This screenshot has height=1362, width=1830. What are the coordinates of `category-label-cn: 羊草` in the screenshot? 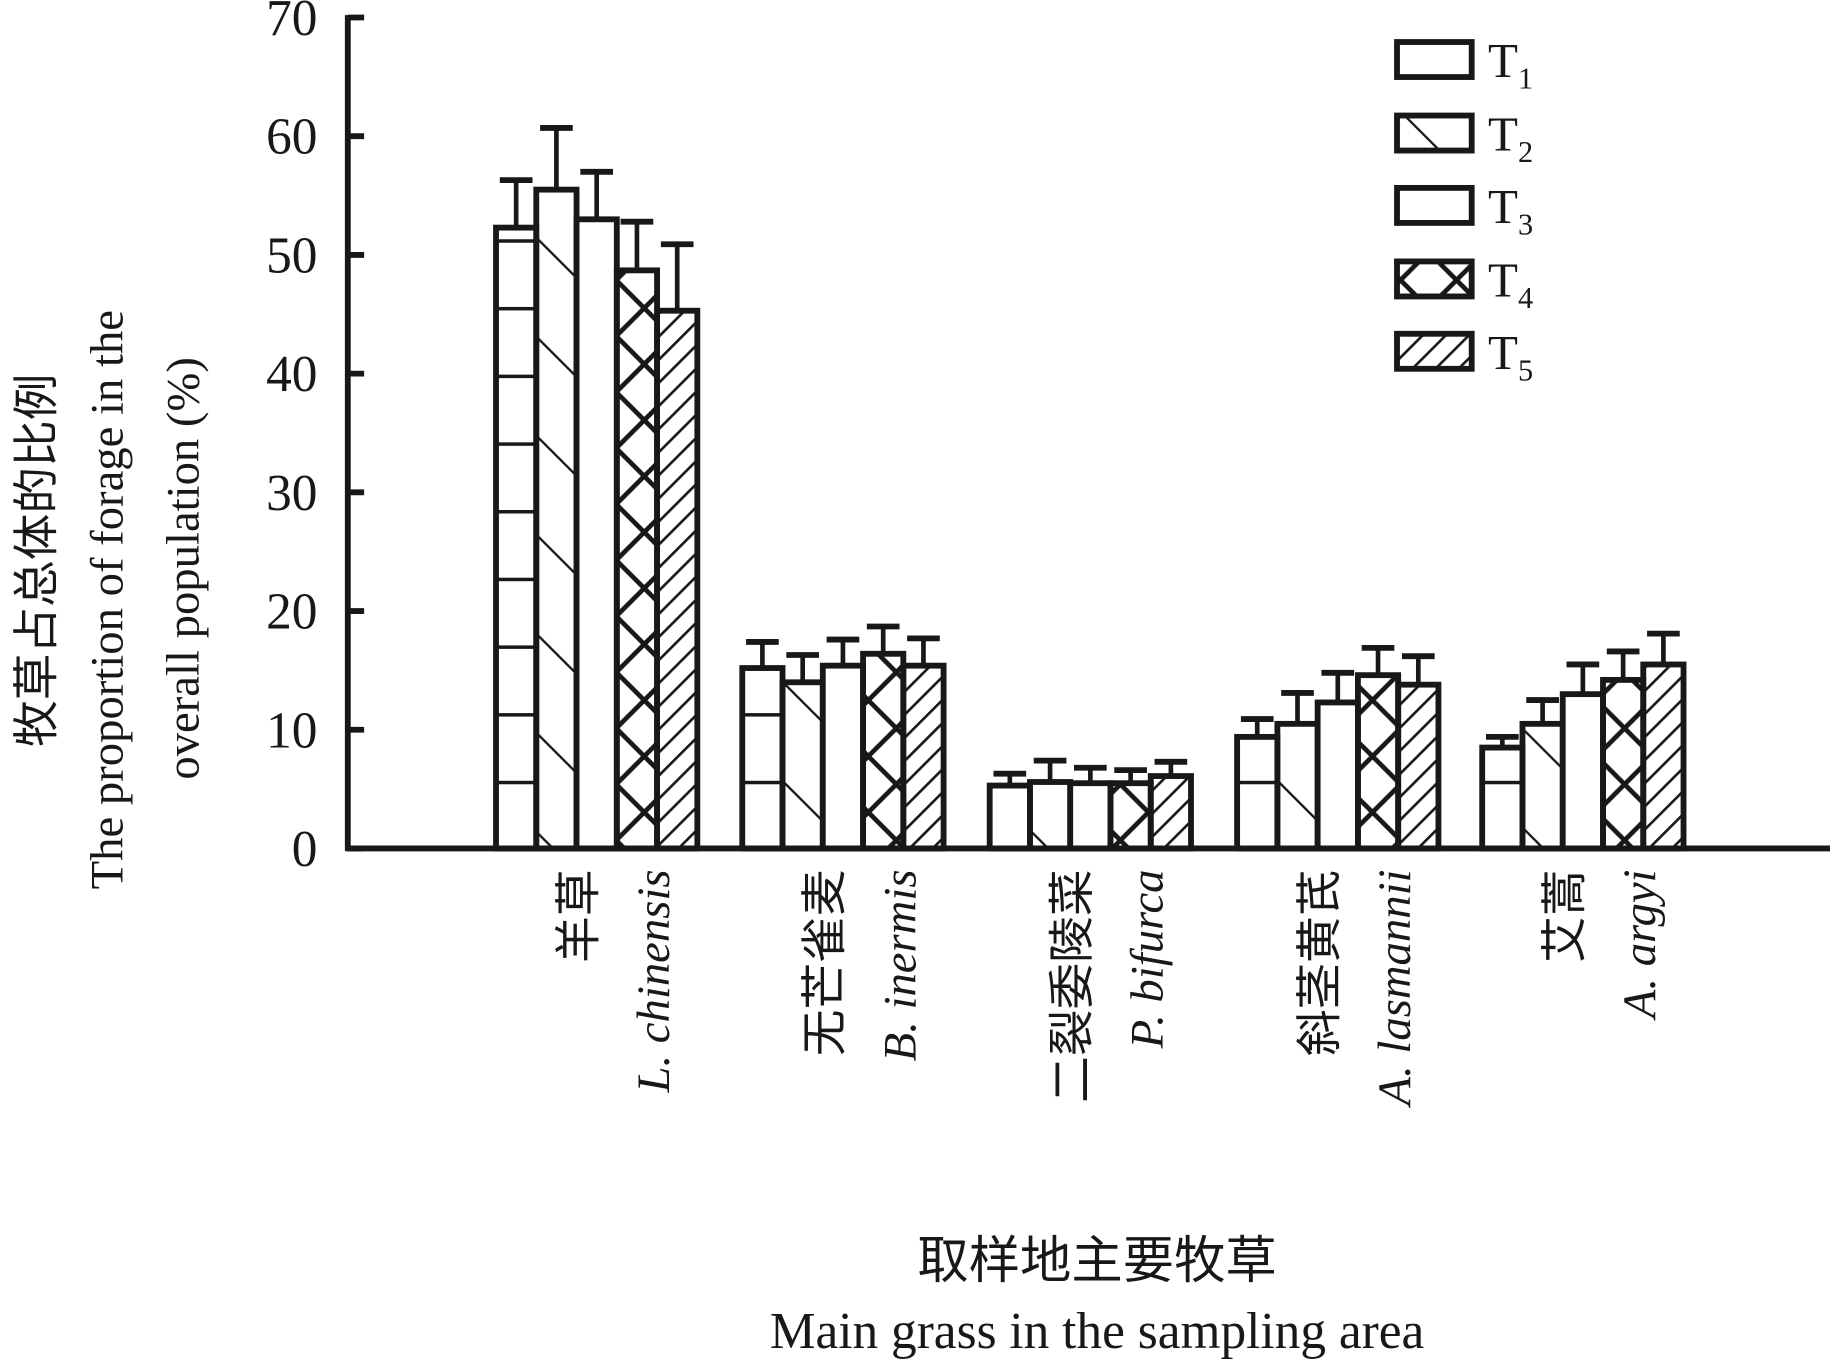 It's located at (579, 915).